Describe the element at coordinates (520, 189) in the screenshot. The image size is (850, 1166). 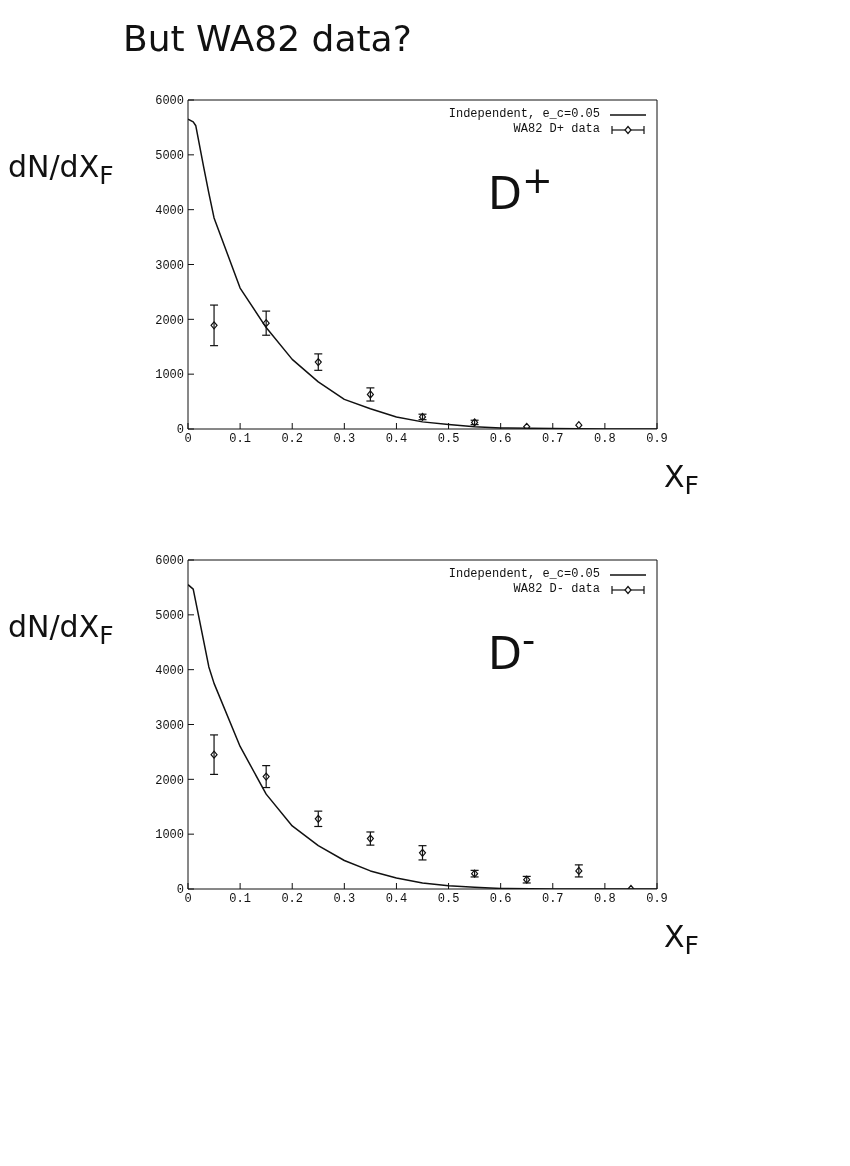
I see `annotation: D$^{+}$` at that location.